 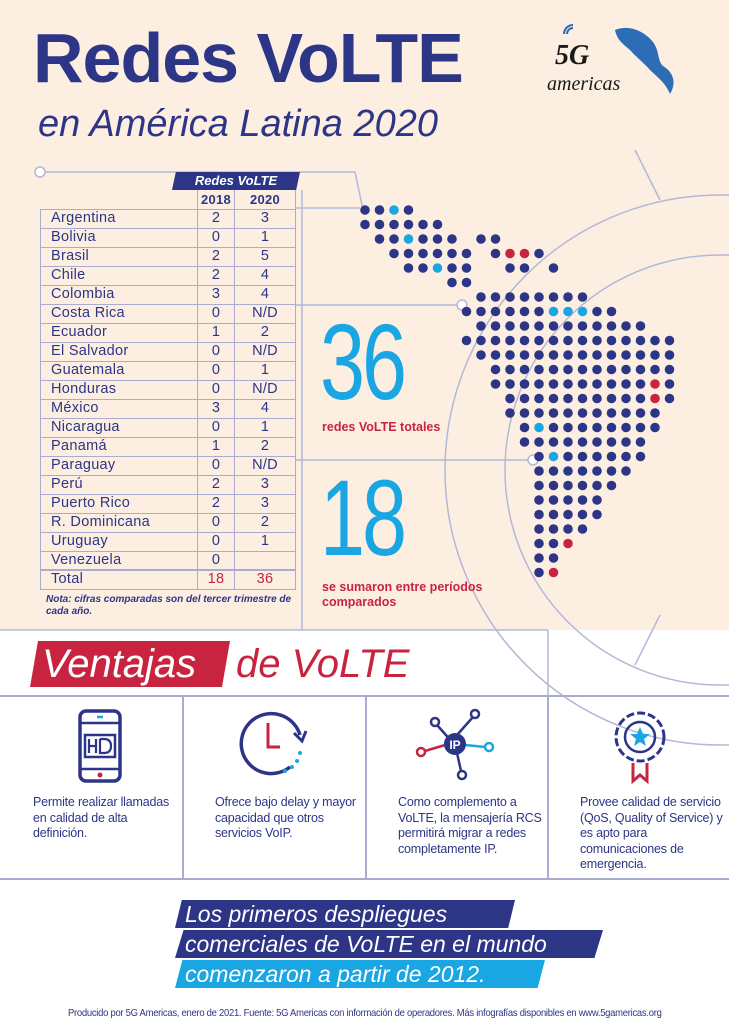 I want to click on stat-added-value: 18, so click(x=363, y=517).